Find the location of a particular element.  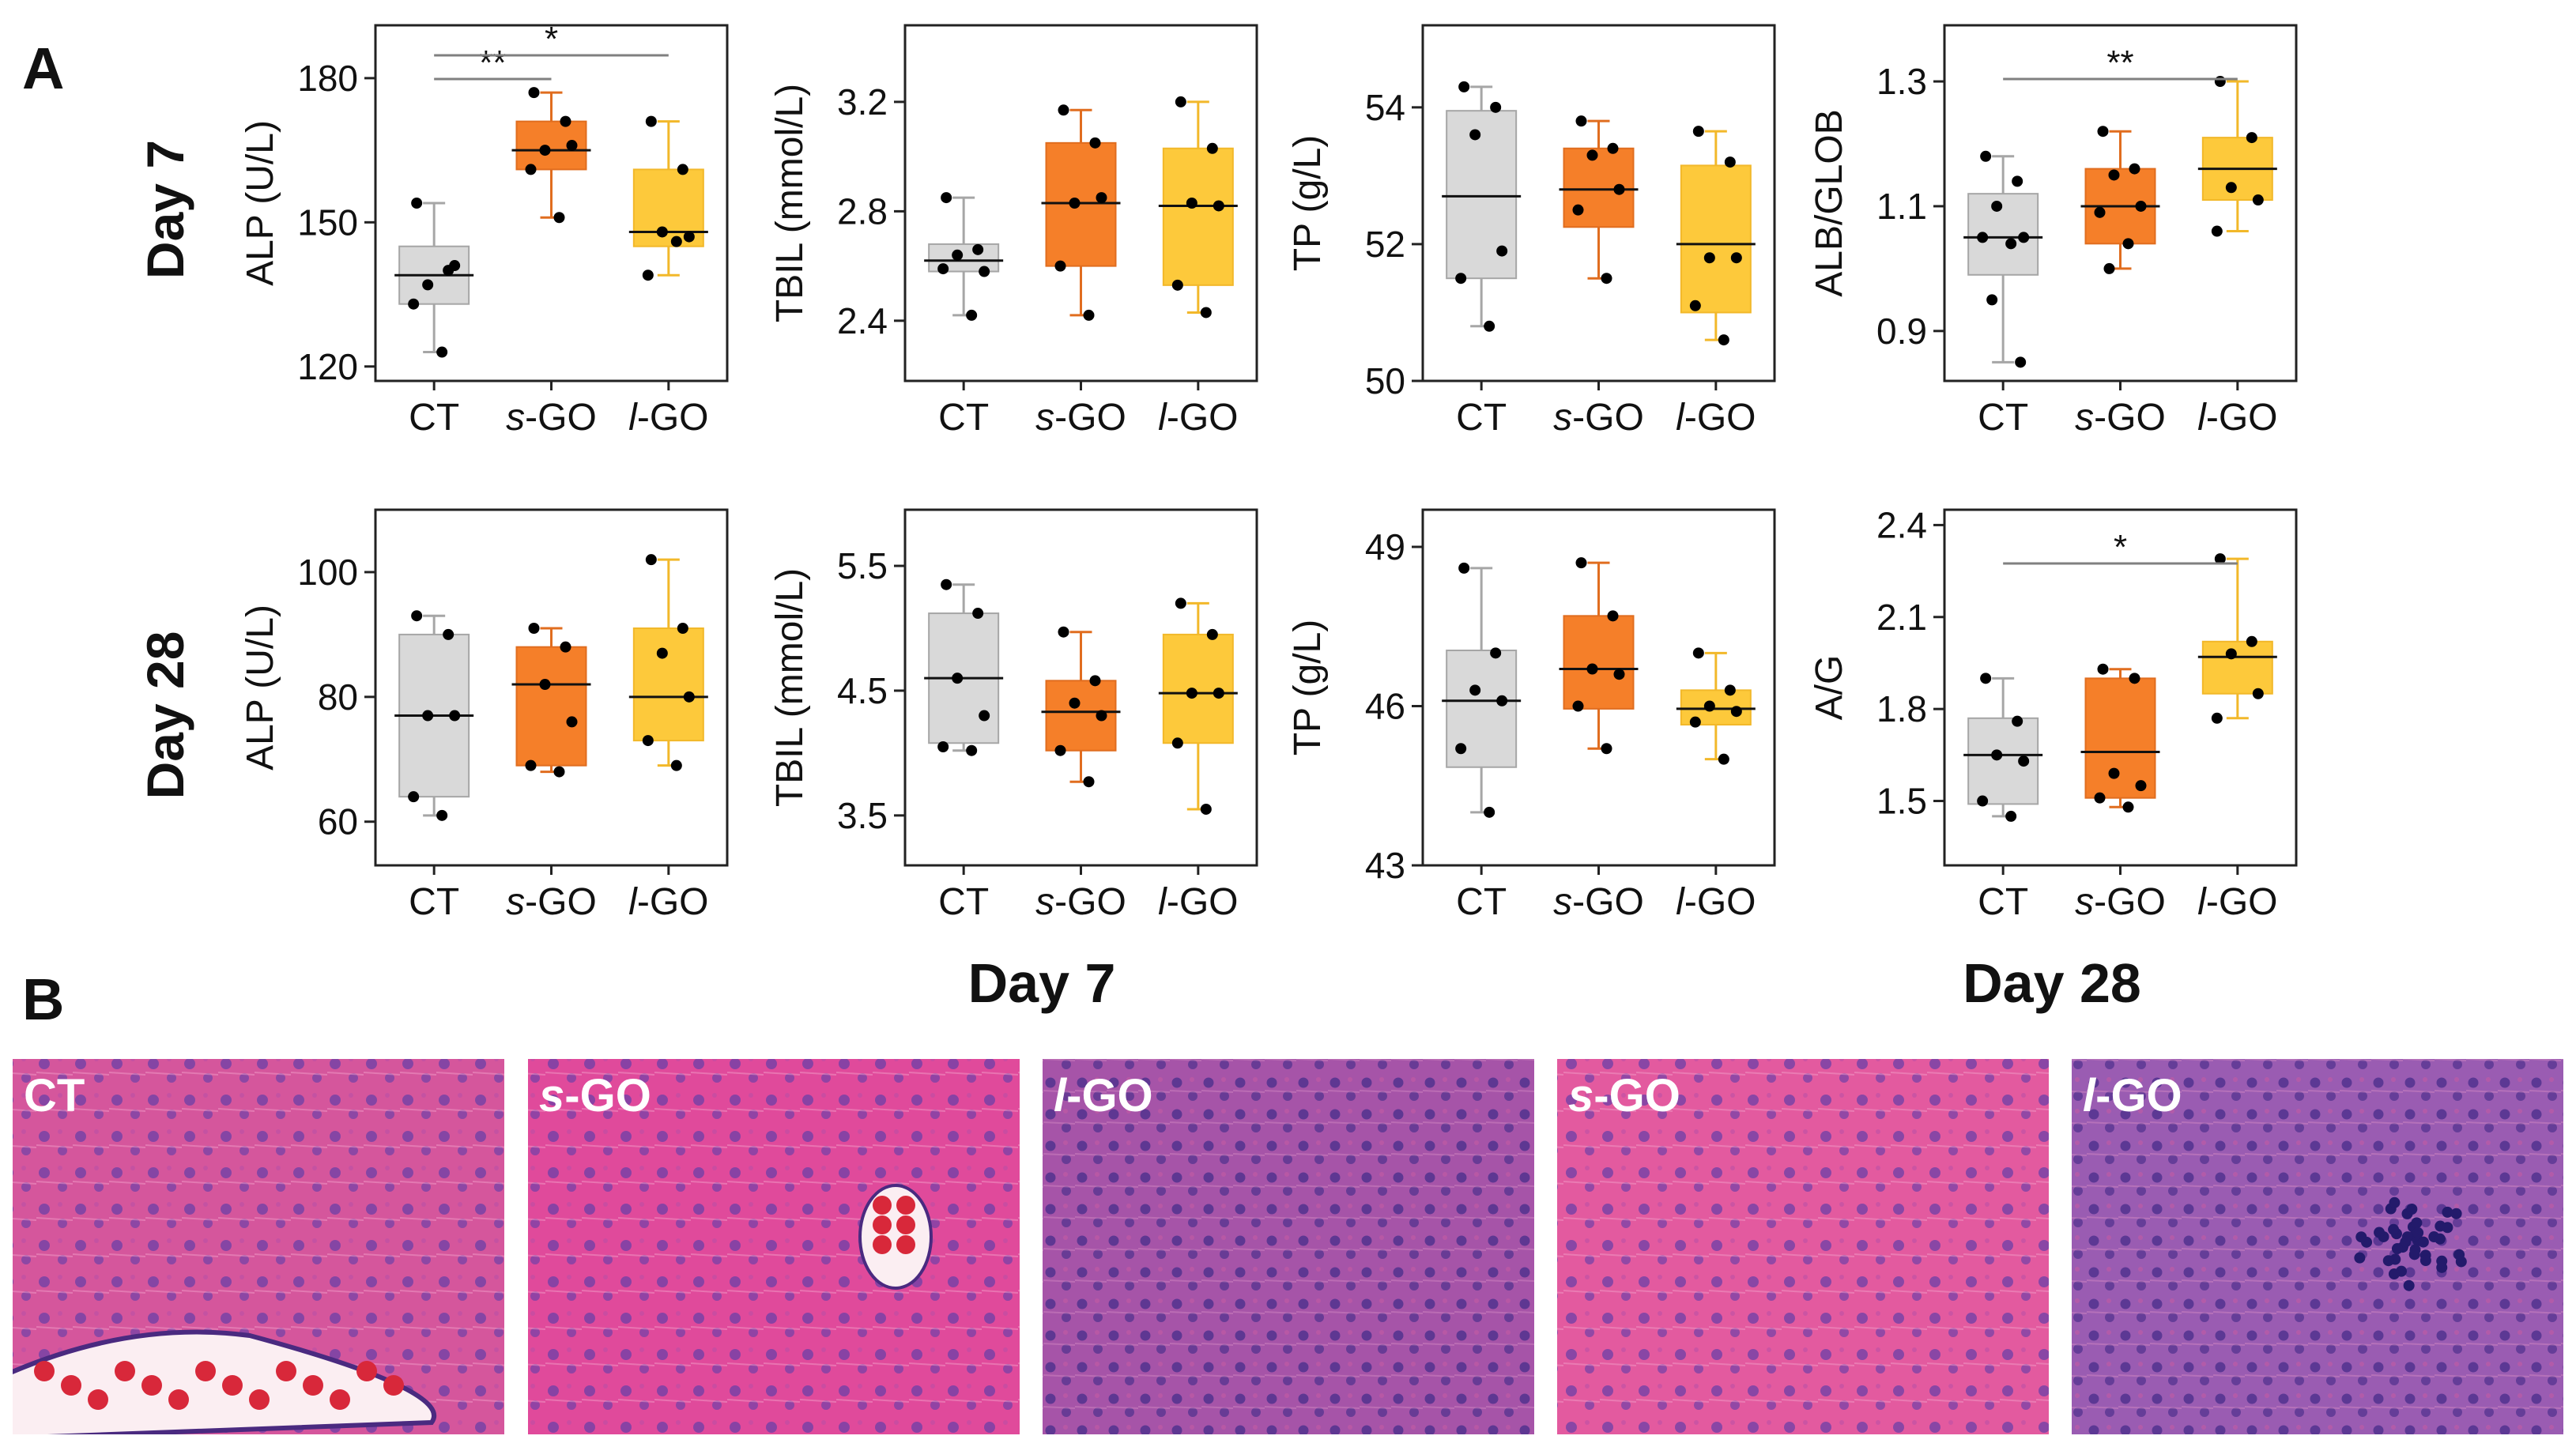

histology-day7-title: Day 7 is located at coordinates (1042, 983).